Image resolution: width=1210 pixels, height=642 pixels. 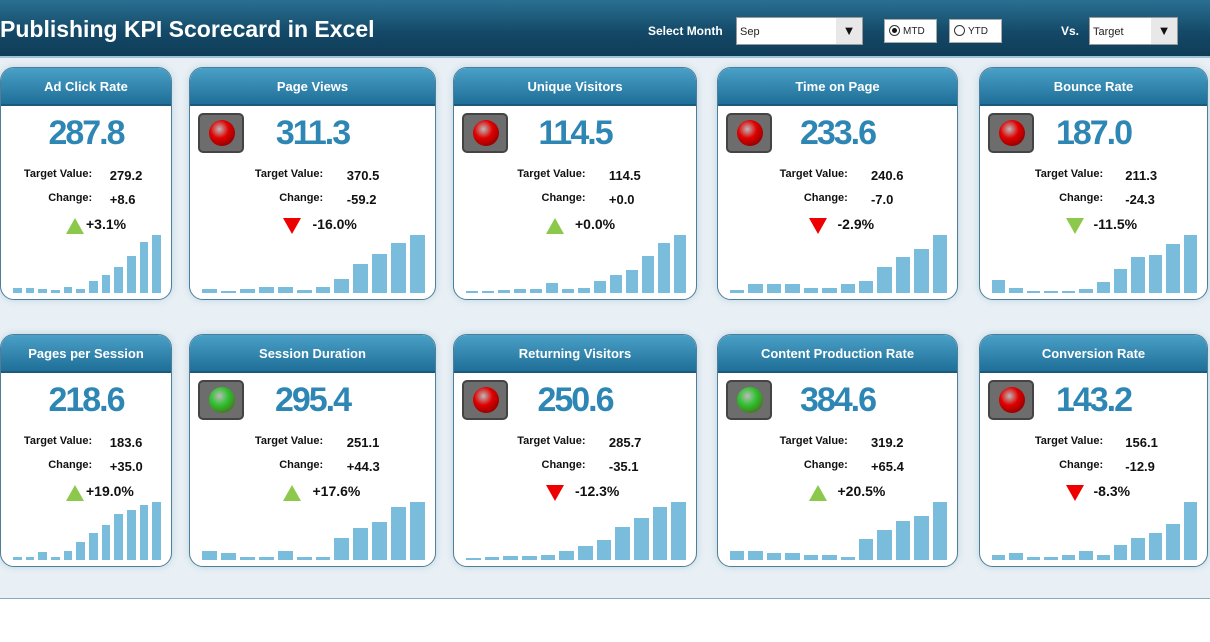 I want to click on change-value: +0.0, so click(x=621, y=199).